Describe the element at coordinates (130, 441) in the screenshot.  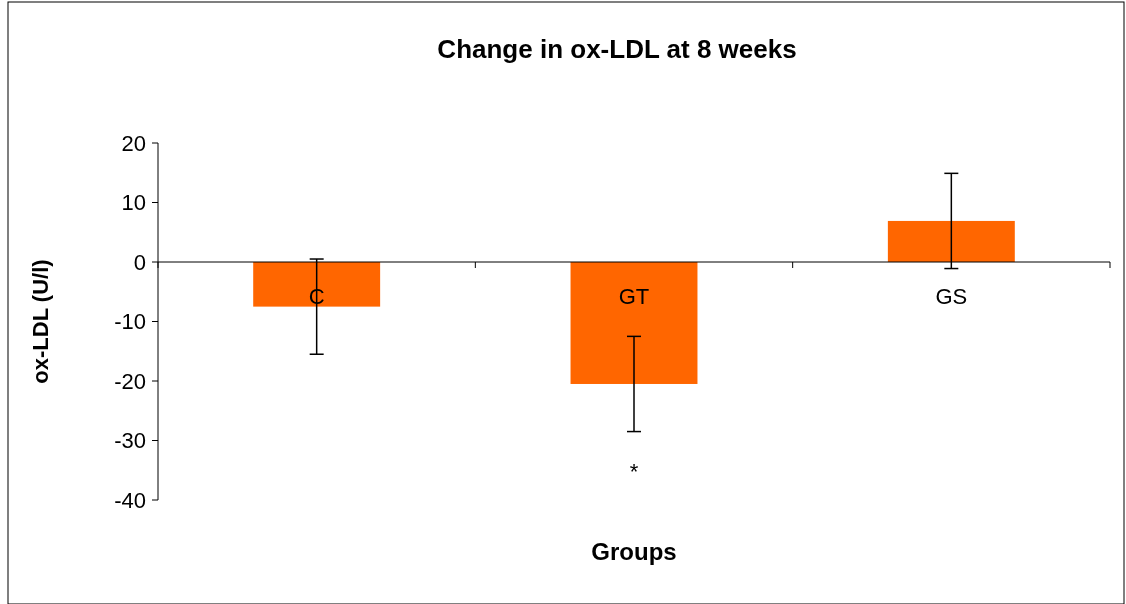
I see `y-tick-label: -30` at that location.